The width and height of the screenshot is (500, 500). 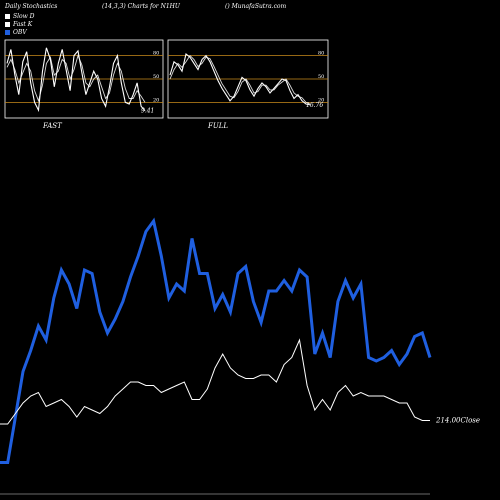 I want to click on full-stochastic-panel-tick-label: 20, so click(x=321, y=100).